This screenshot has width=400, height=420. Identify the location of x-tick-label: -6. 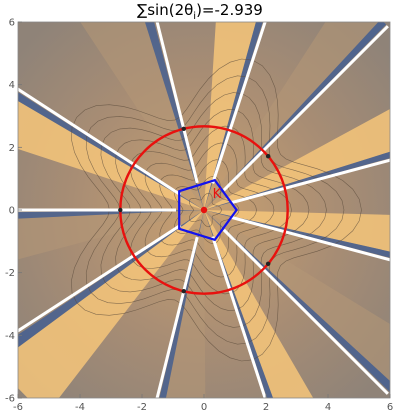
(18, 407).